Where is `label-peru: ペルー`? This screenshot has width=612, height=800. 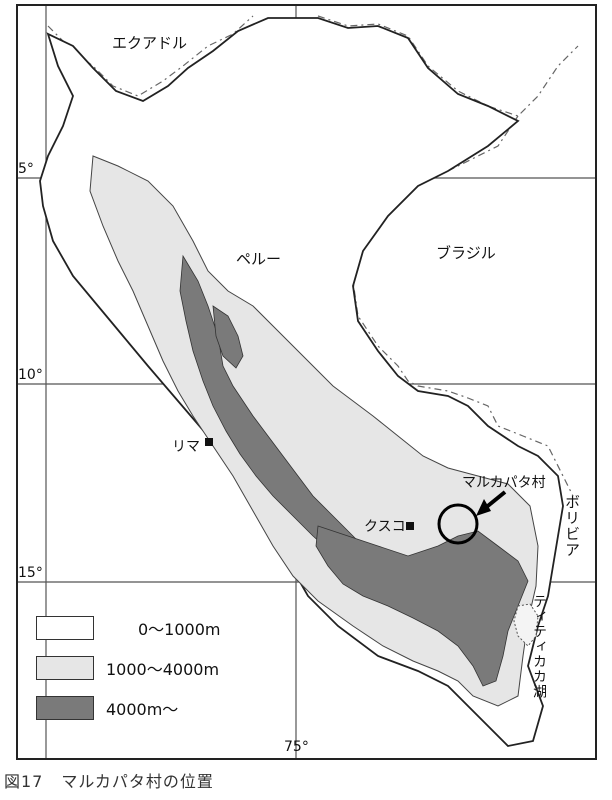
label-peru: ペルー is located at coordinates (259, 259).